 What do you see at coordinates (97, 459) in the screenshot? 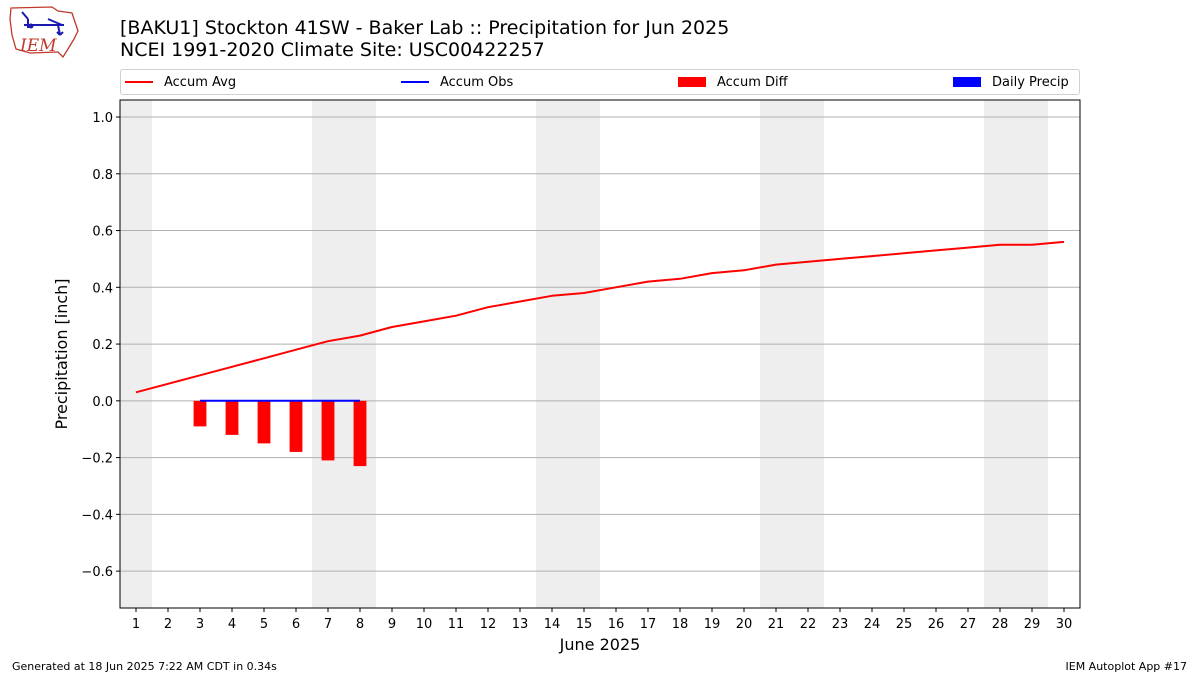
I see `y-tick-label: −0.2` at bounding box center [97, 459].